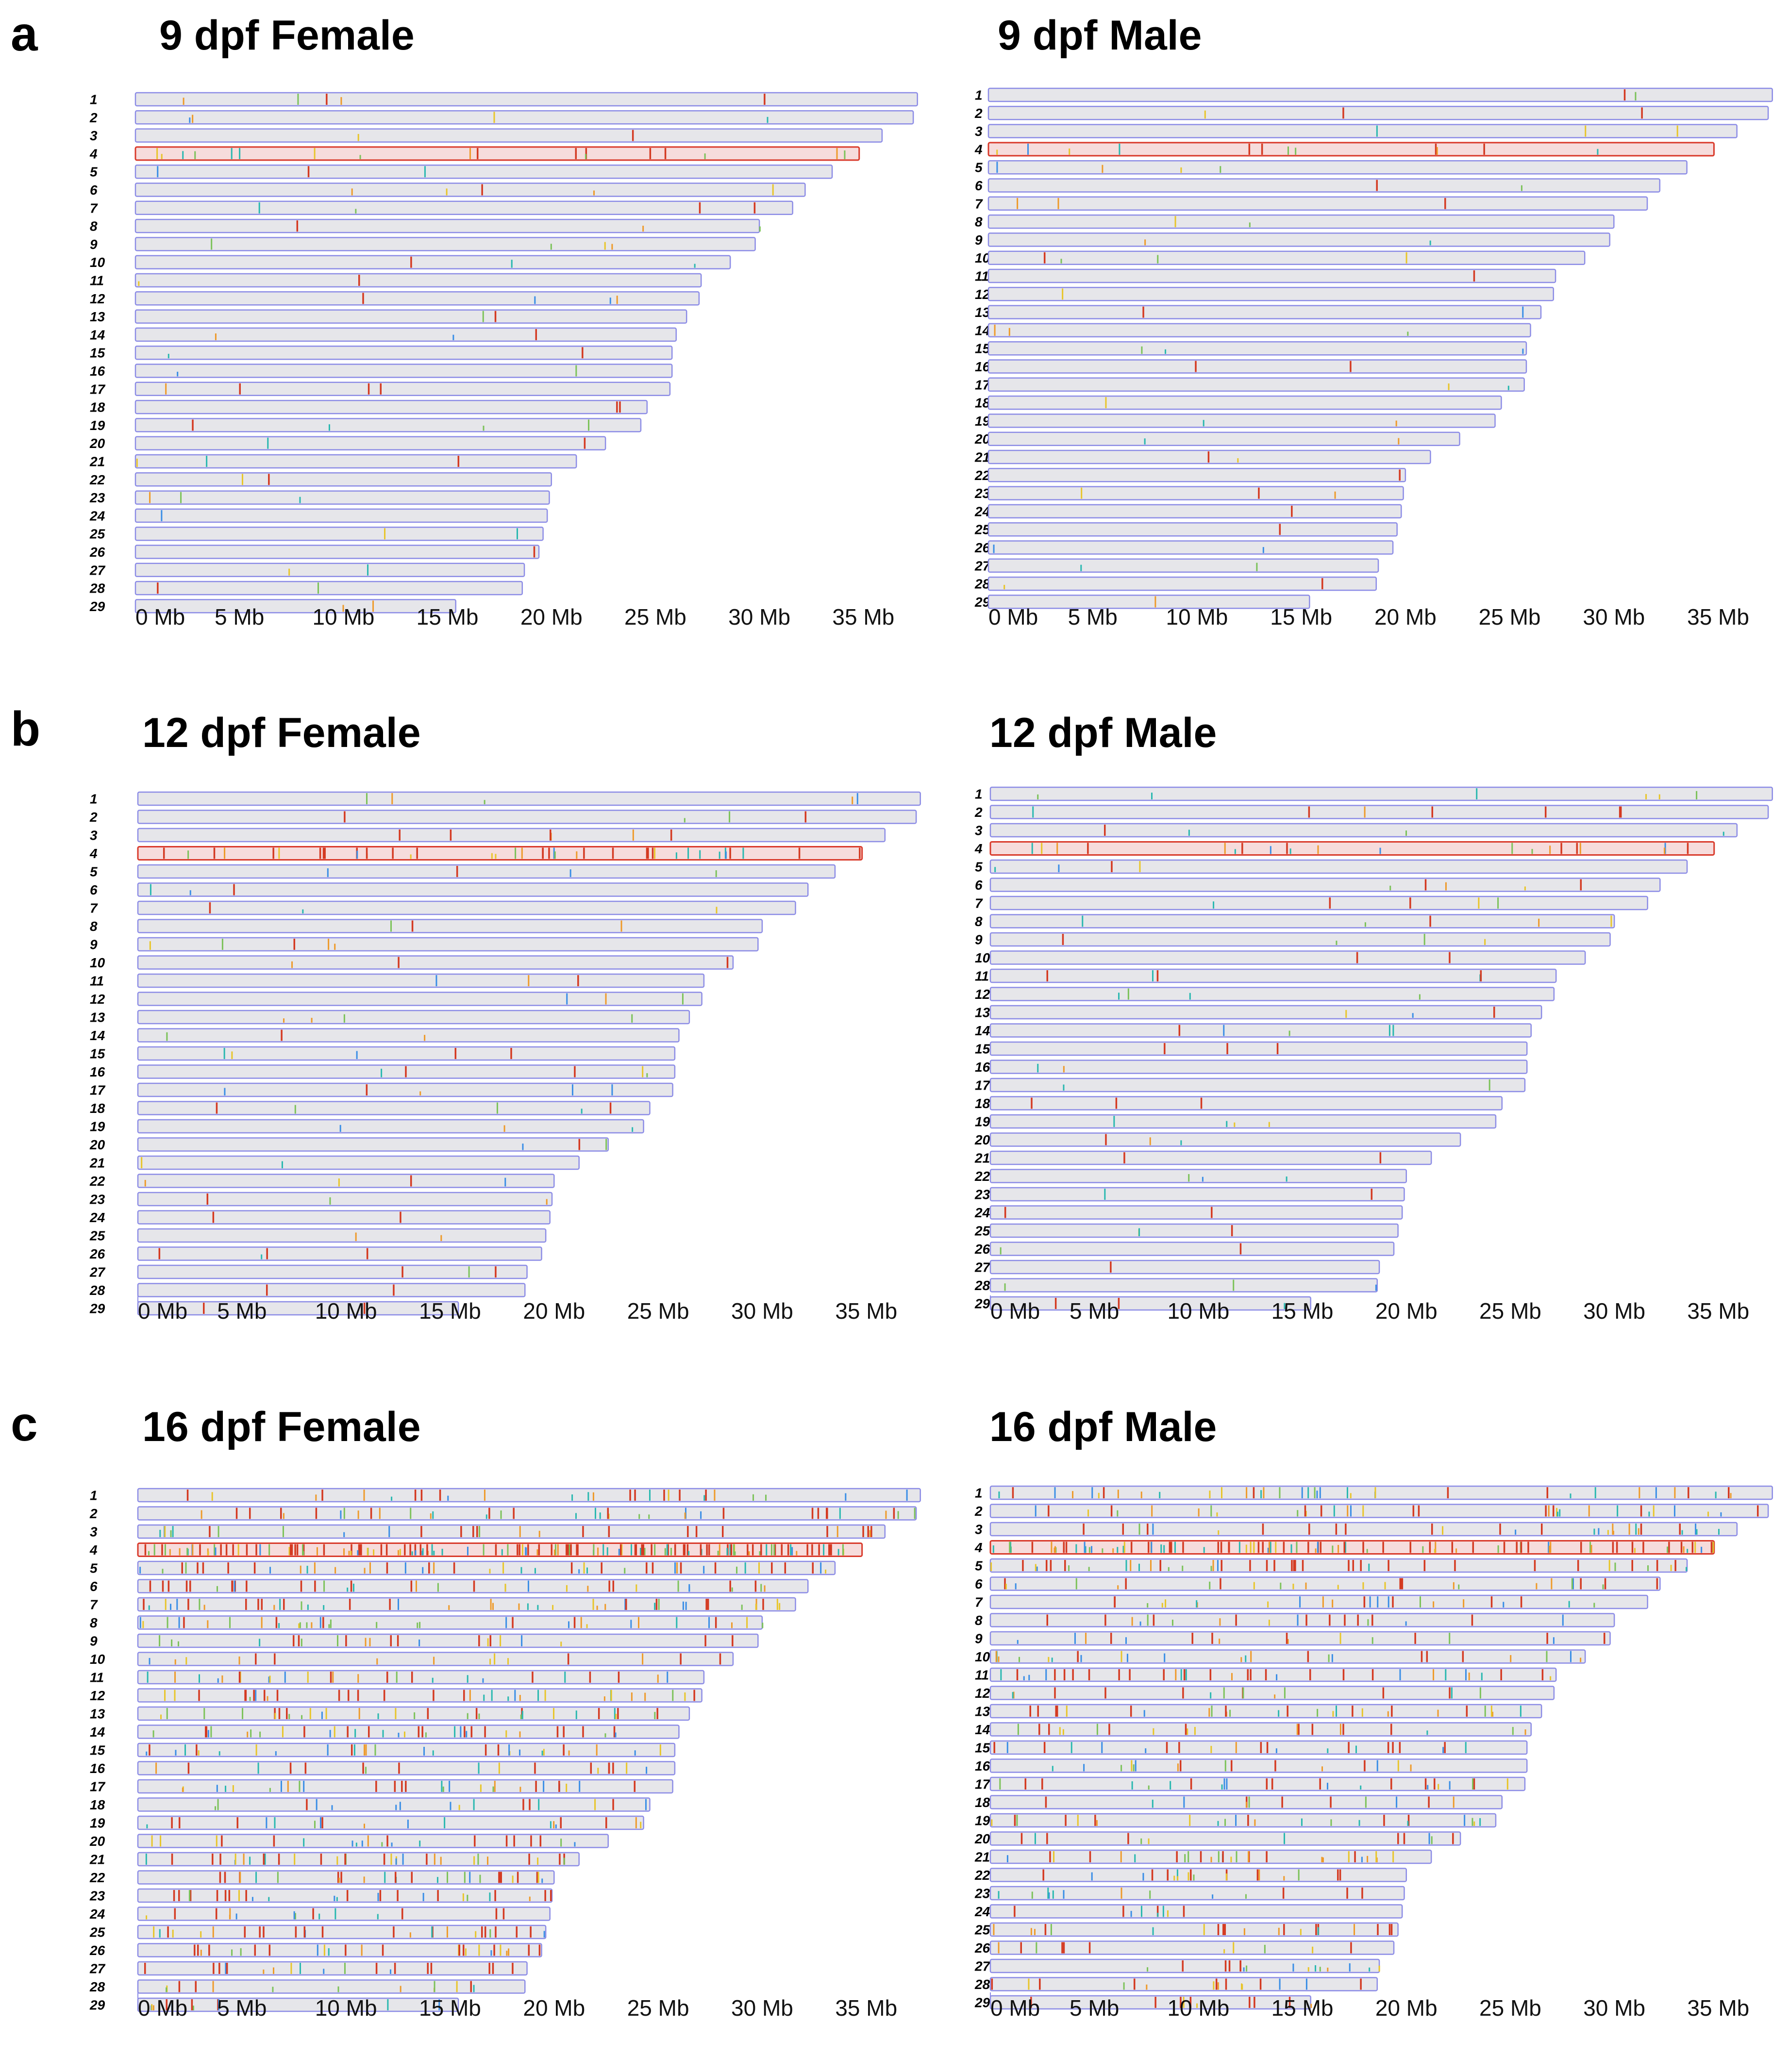 The height and width of the screenshot is (2072, 1789). Describe the element at coordinates (982, 1875) in the screenshot. I see `chromosome-label: 22` at that location.